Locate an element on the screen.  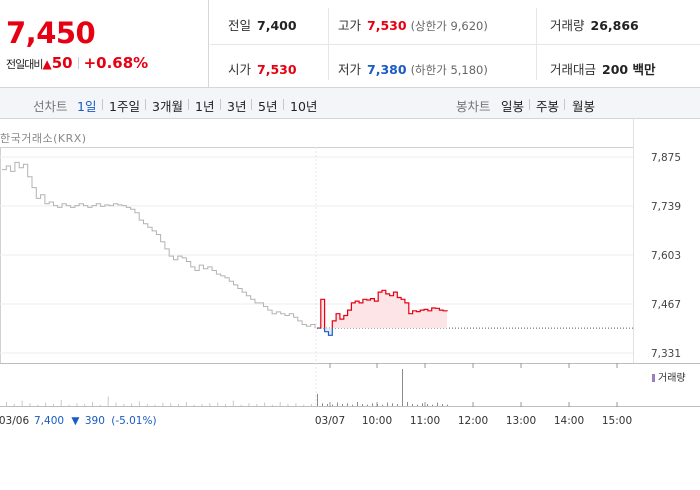
stat-label: 고가 is located at coordinates (350, 25).